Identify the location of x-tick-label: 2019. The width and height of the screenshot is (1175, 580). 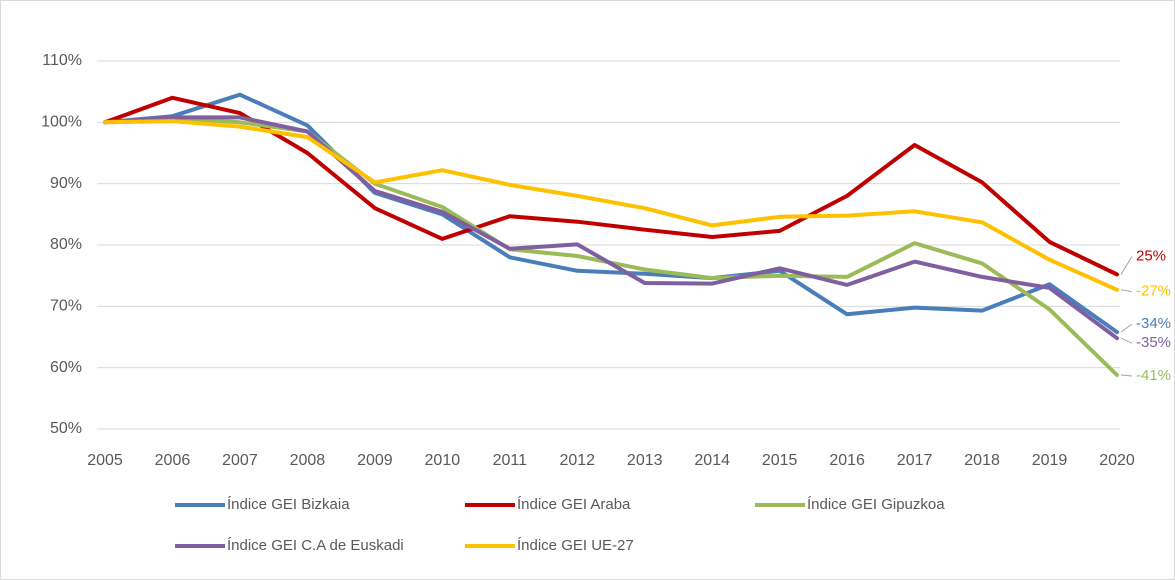
(1050, 460).